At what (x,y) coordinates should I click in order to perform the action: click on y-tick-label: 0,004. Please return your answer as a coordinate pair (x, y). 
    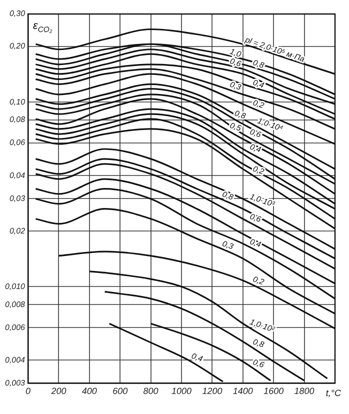
    Looking at the image, I should click on (15, 359).